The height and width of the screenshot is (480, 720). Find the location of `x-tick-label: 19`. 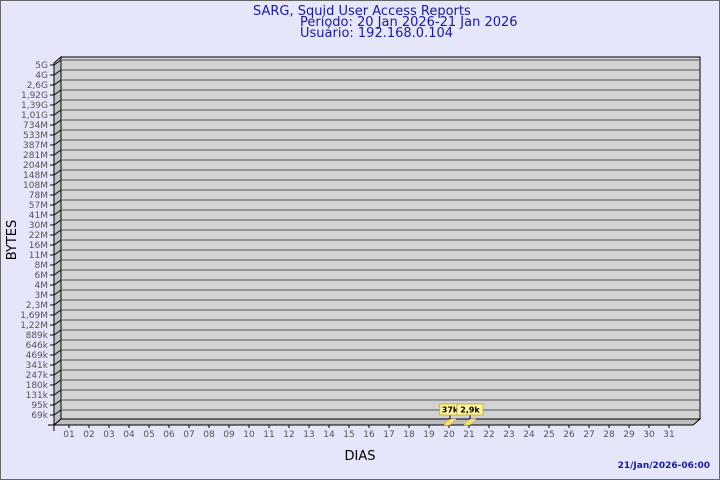

x-tick-label: 19 is located at coordinates (429, 435).